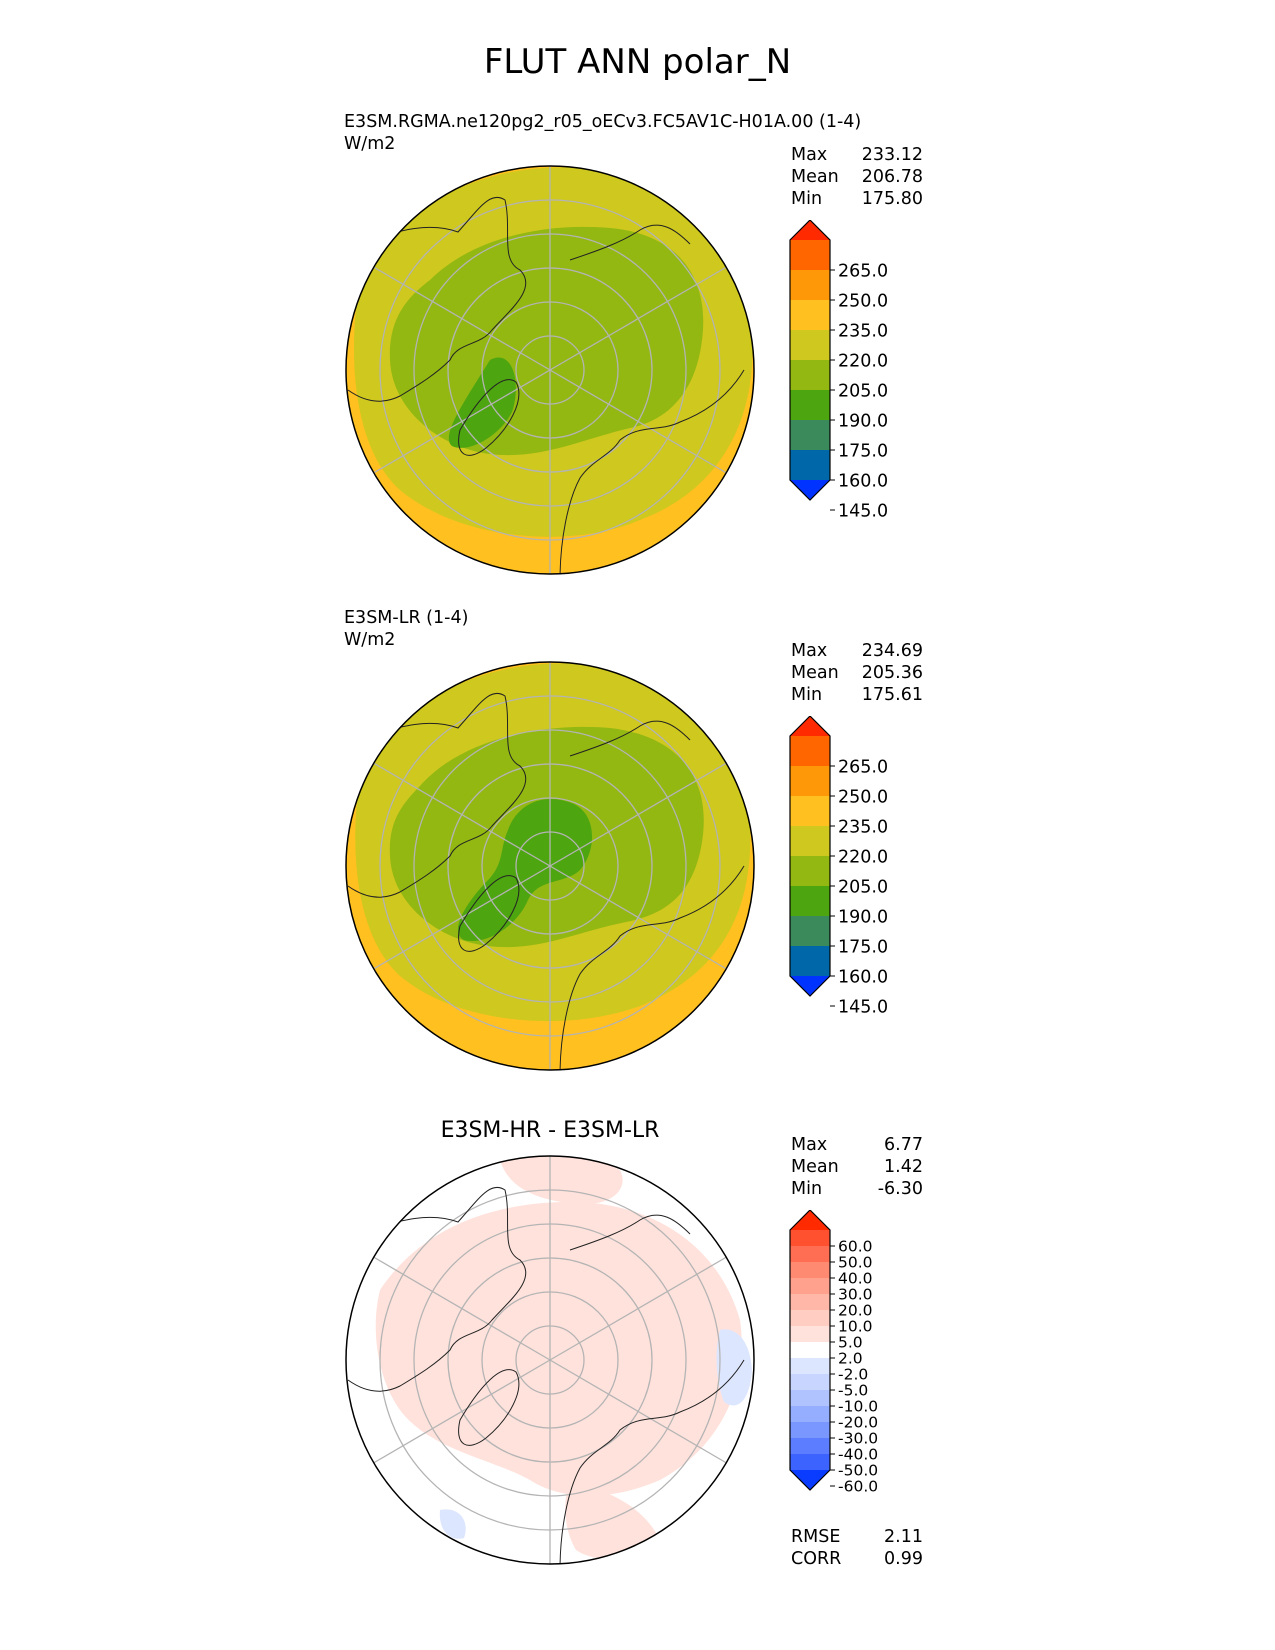 The image size is (1275, 1650). Describe the element at coordinates (903, 1167) in the screenshot. I see `stat-value: 1.42` at that location.